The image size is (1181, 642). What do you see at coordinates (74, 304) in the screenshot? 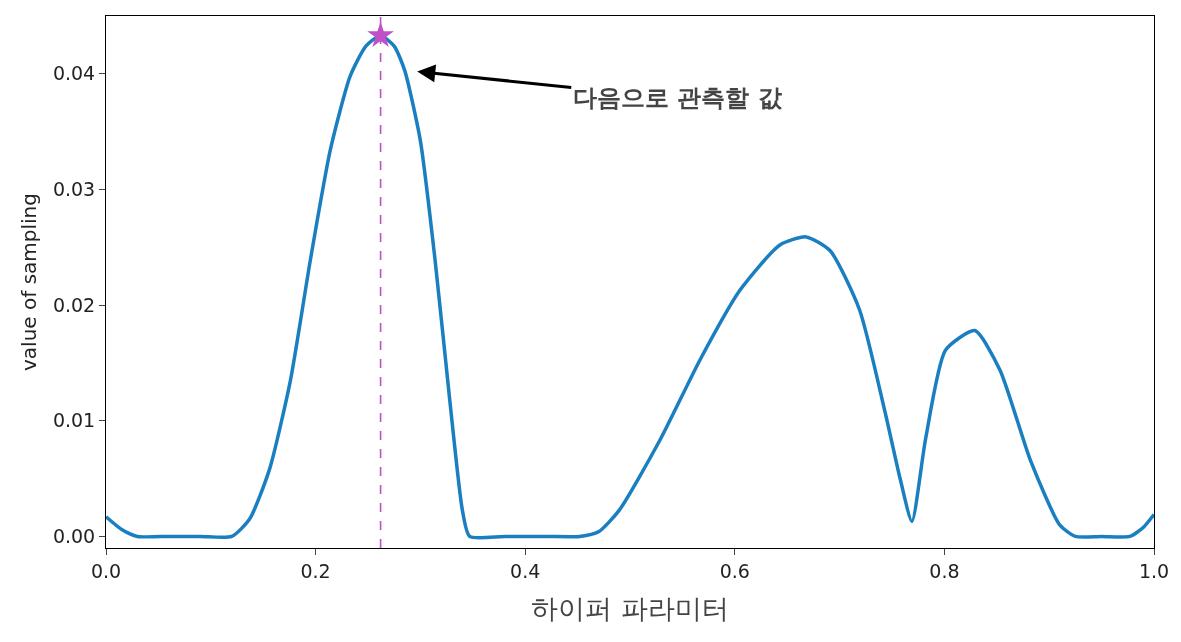
I see `y-tick-label: 0.02` at bounding box center [74, 304].